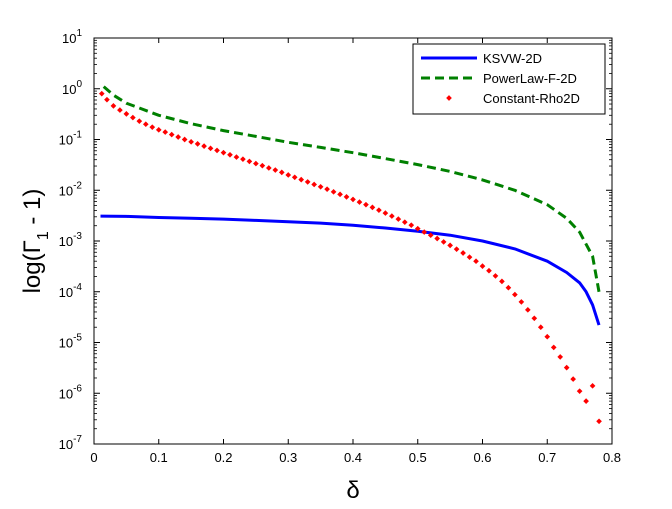 This screenshot has height=509, width=672. I want to click on legend-box, so click(509, 79).